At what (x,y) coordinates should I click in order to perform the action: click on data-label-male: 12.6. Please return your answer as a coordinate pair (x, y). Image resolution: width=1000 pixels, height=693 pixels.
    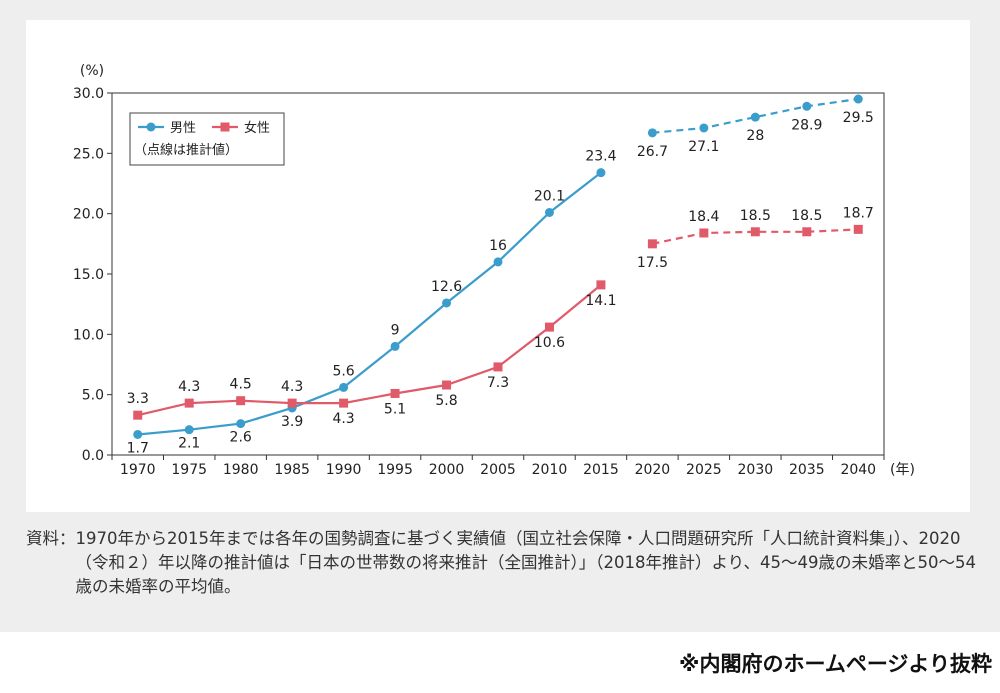
    Looking at the image, I should click on (446, 287).